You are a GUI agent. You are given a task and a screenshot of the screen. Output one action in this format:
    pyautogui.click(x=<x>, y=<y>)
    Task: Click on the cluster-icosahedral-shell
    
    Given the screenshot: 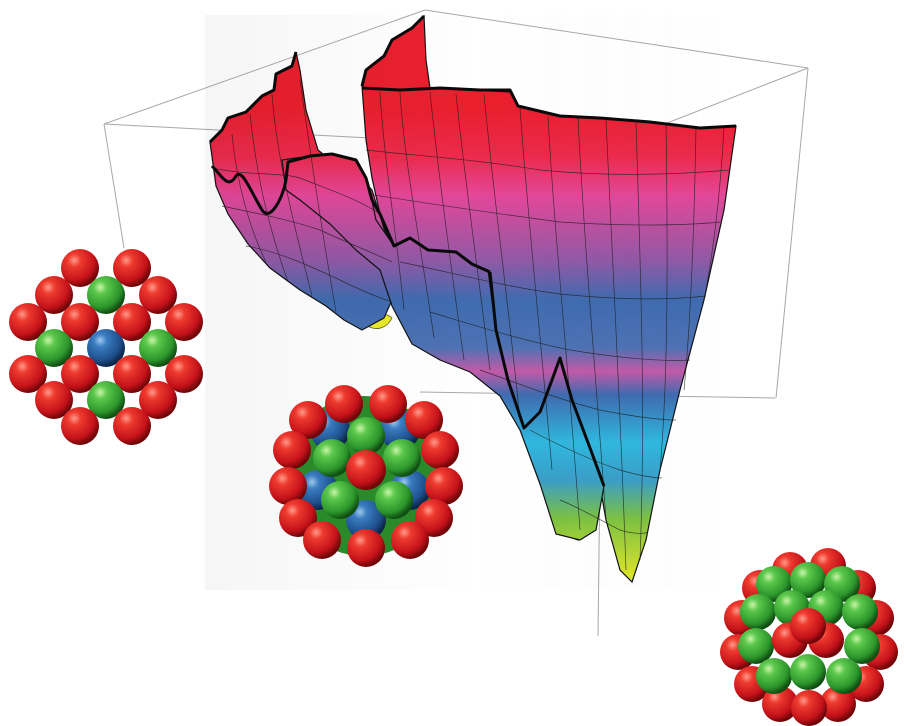 What is the action you would take?
    pyautogui.click(x=366, y=476)
    